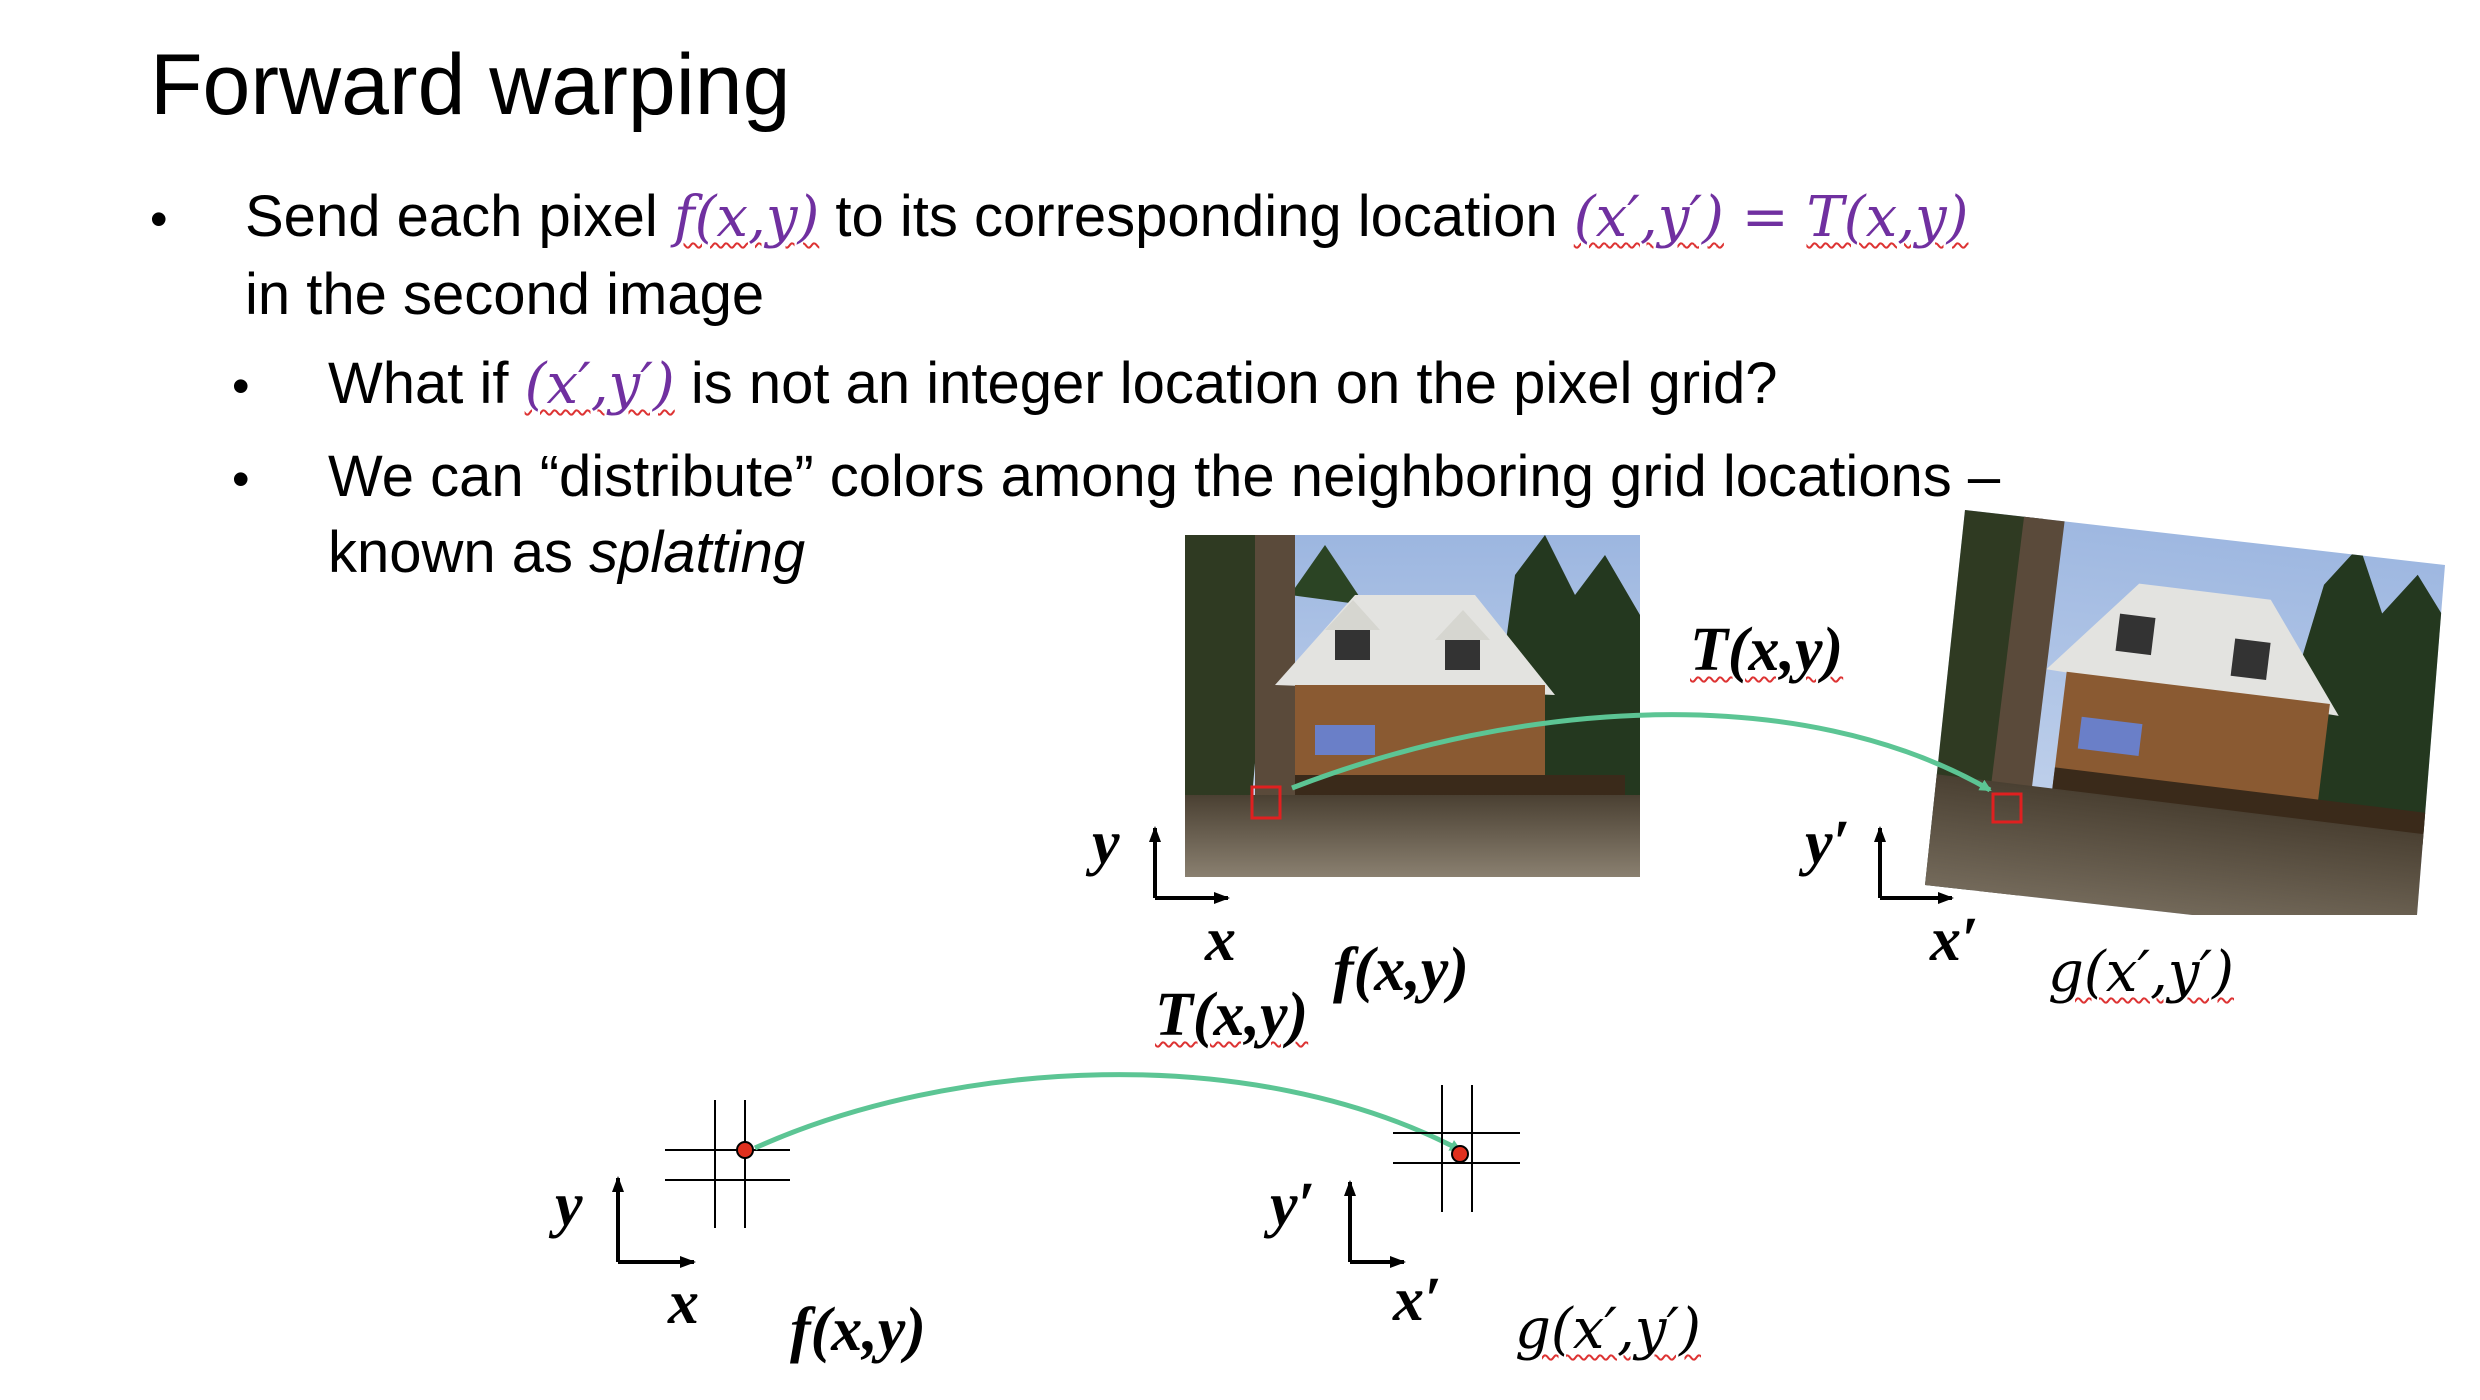  Describe the element at coordinates (654, 1222) in the screenshot. I see `grid-source-axes` at that location.